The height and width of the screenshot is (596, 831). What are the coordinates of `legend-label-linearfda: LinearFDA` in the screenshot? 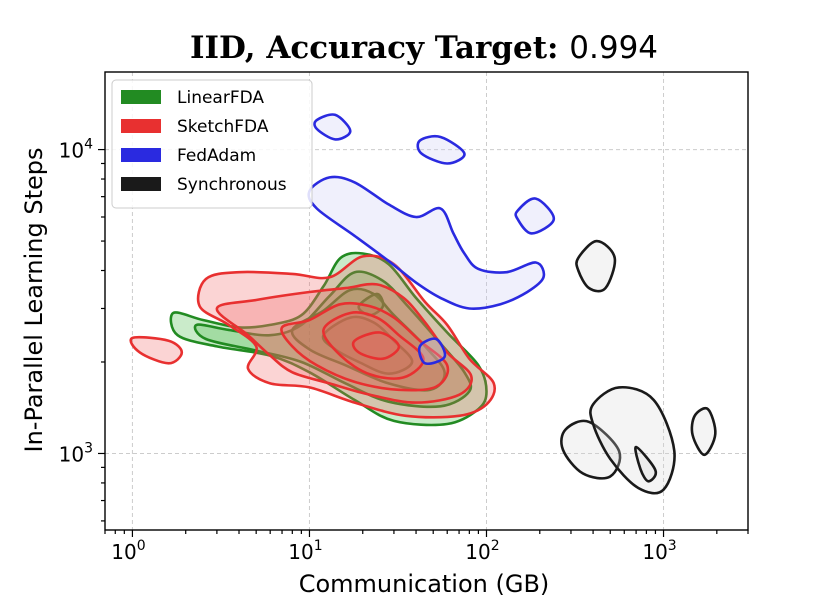 It's located at (220, 98).